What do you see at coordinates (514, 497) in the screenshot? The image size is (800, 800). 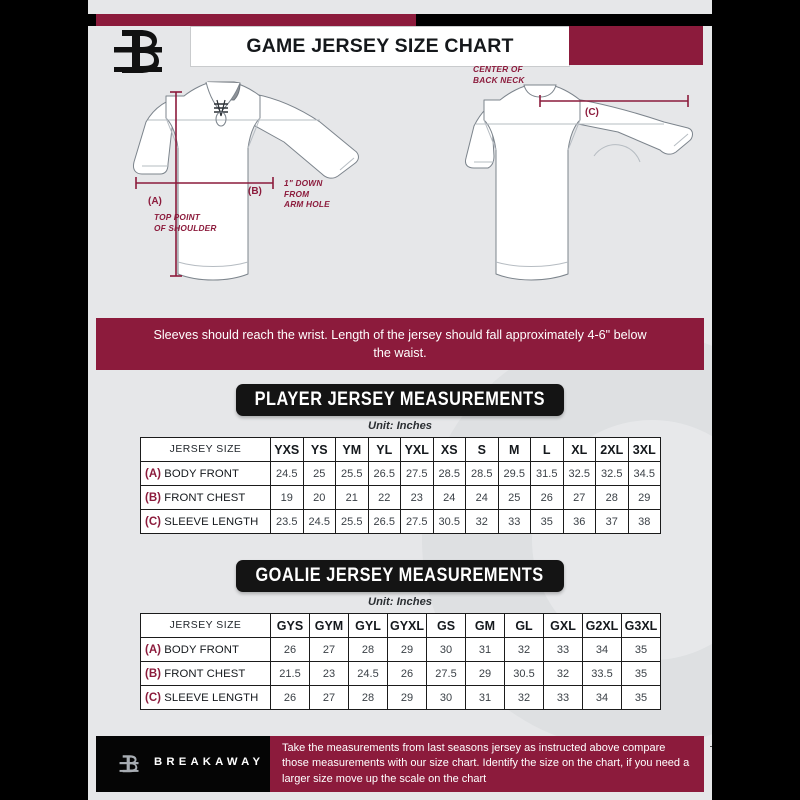 I see `measurement-cell: 25` at bounding box center [514, 497].